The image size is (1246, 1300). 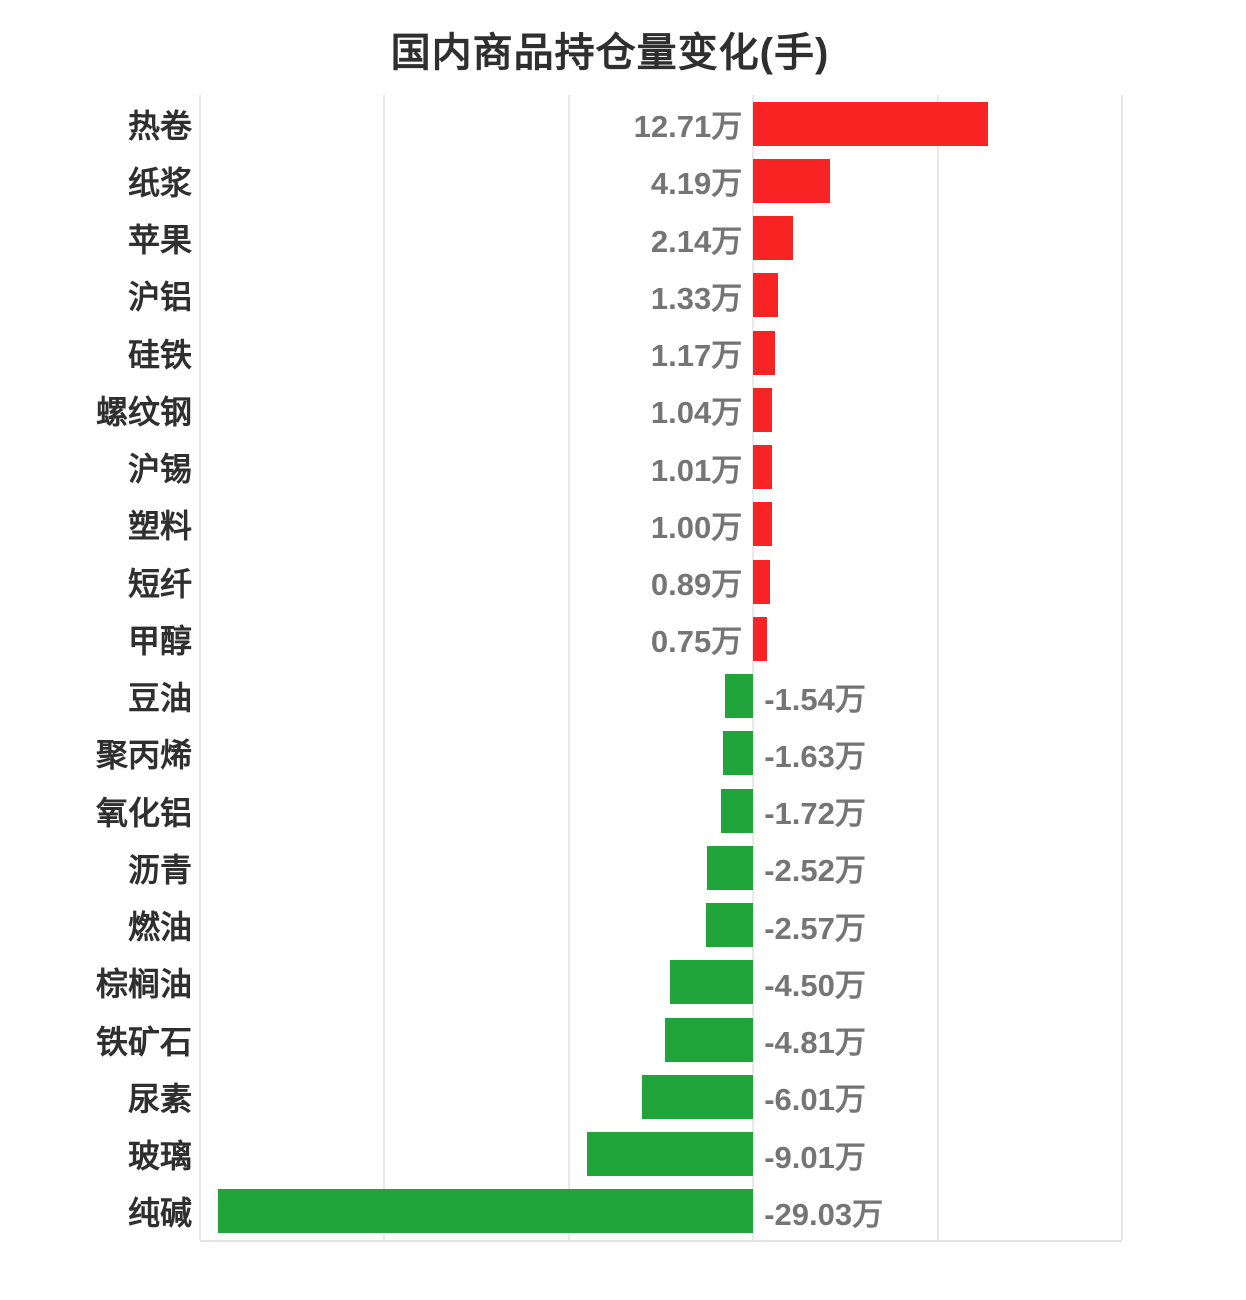 I want to click on chart-row: 沪铝 1.33万, so click(x=625, y=295).